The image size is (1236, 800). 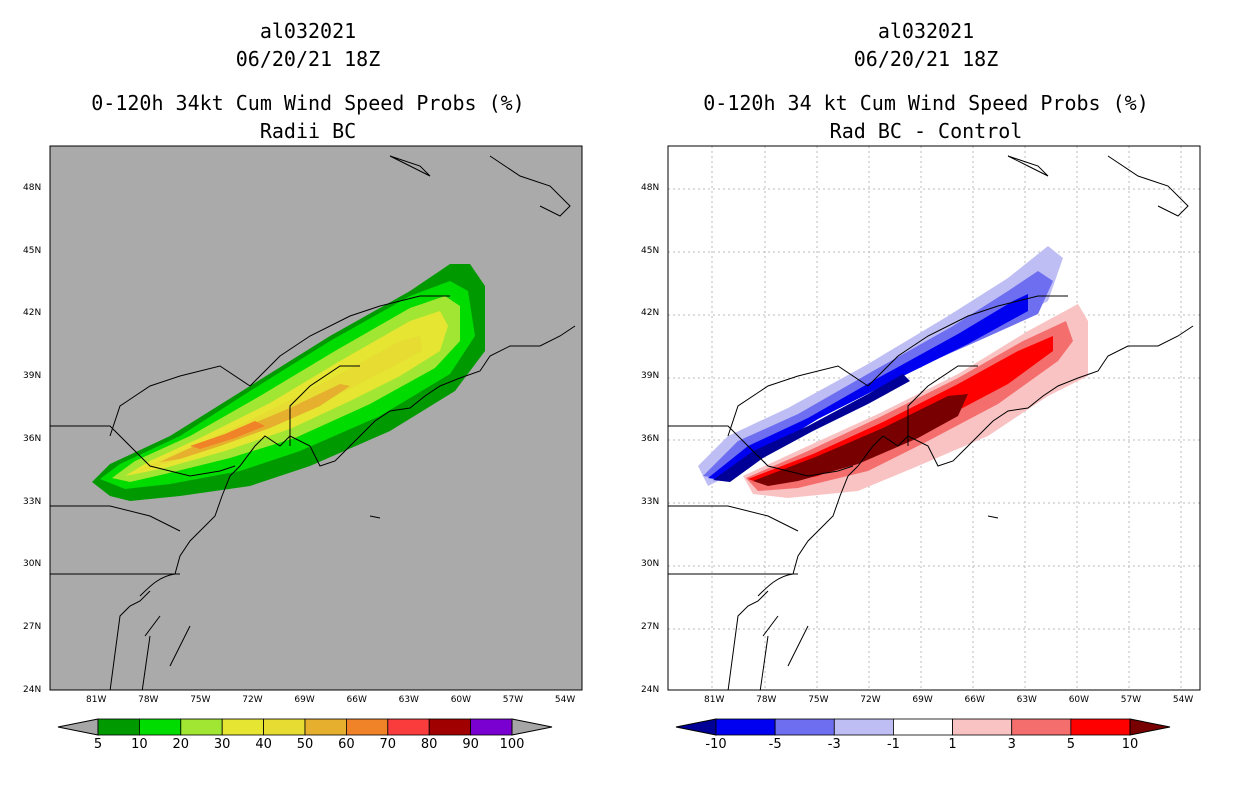 I want to click on right-lat-label: 48N, so click(x=650, y=188).